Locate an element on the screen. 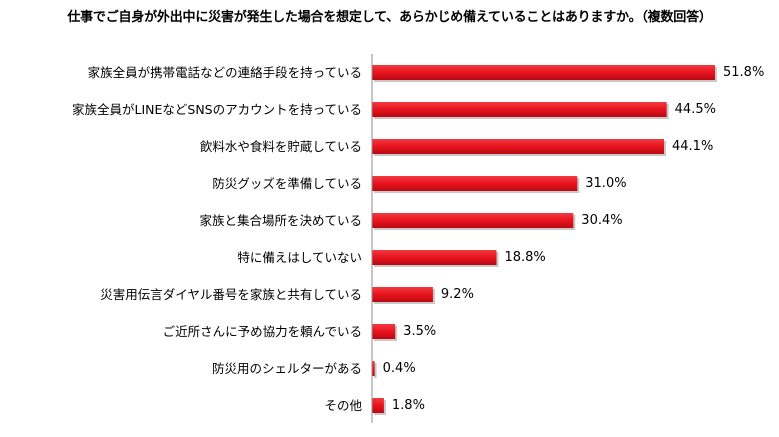 The height and width of the screenshot is (437, 779). value-label: 51.8% is located at coordinates (743, 72).